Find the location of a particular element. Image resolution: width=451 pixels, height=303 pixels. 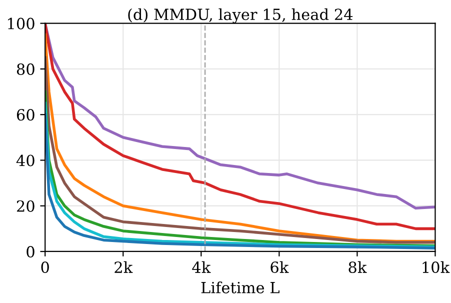

y-tick-label: 80 is located at coordinates (25, 69).